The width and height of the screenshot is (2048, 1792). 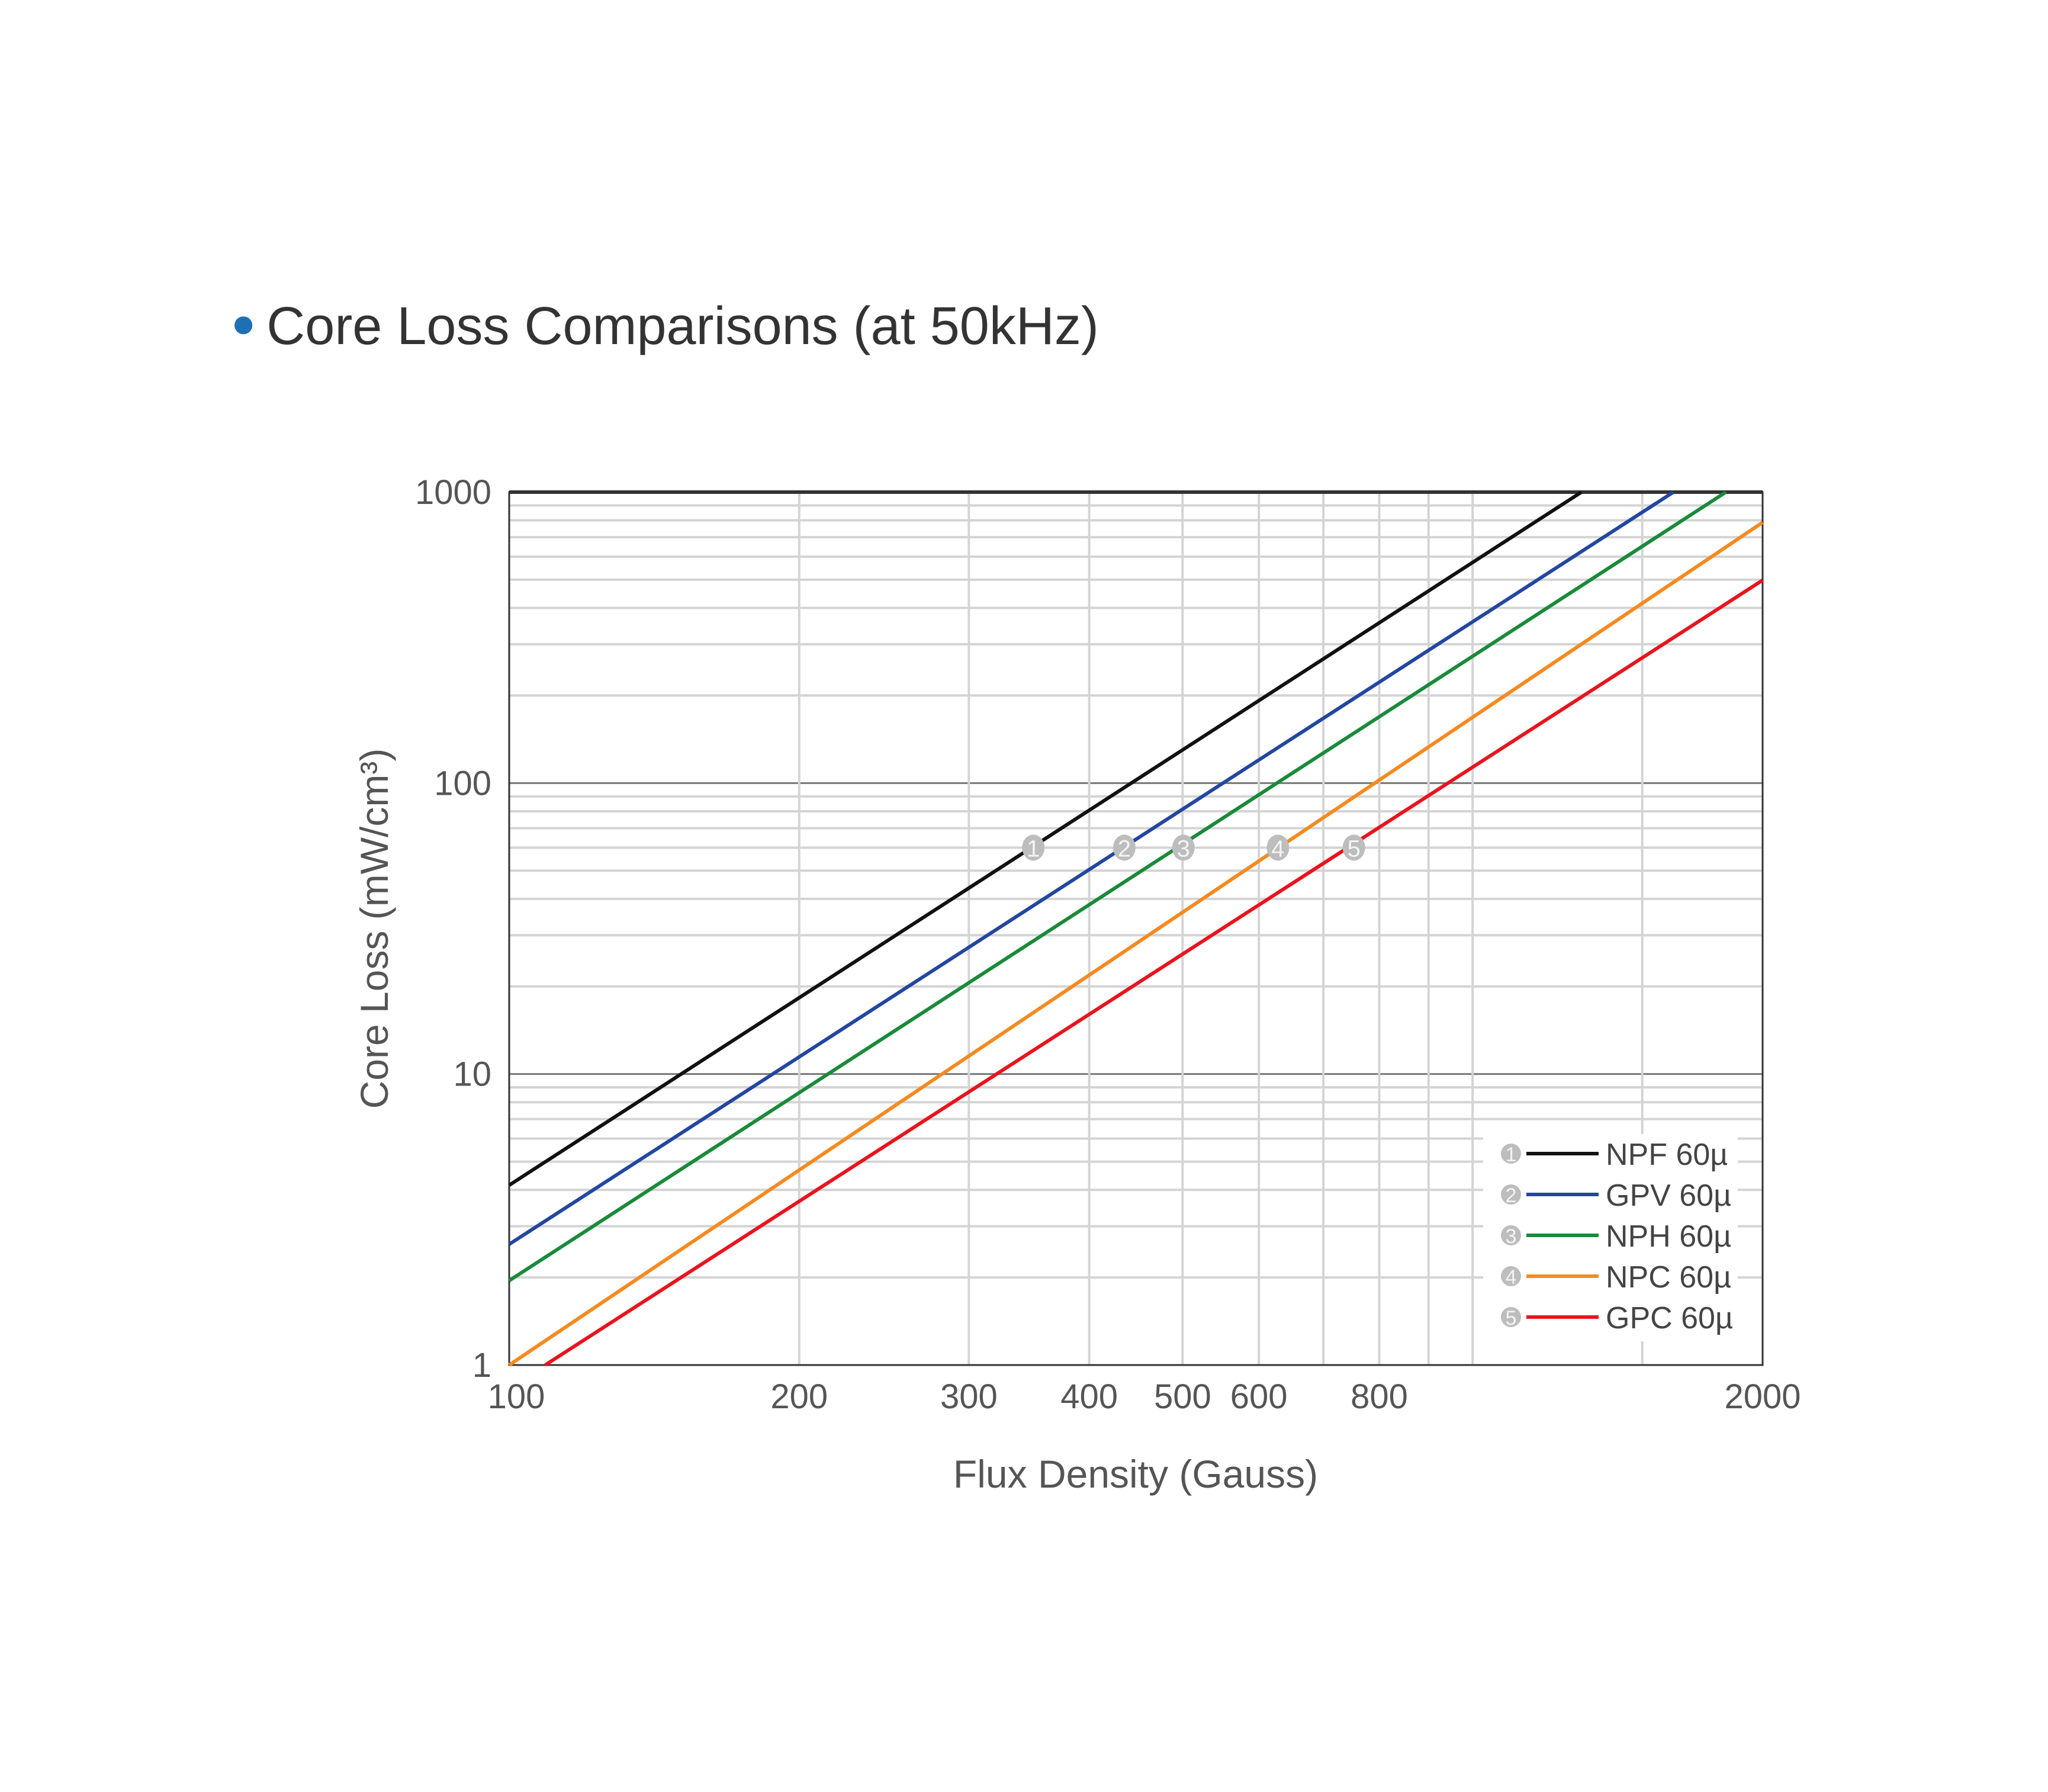 I want to click on legend-background, so click(x=1611, y=1237).